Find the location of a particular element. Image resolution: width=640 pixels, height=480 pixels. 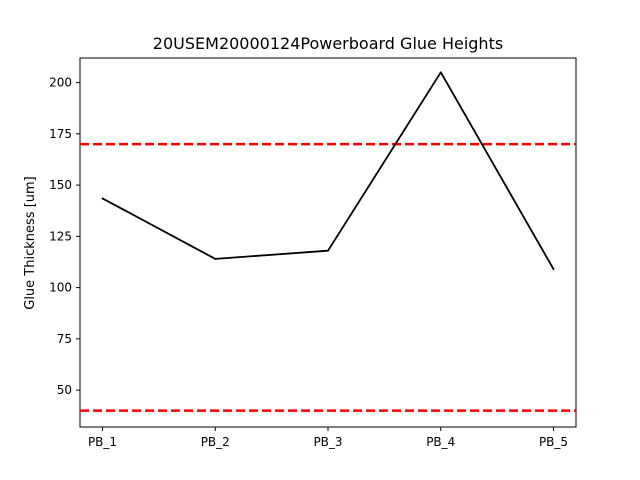

y-tick-label: 150 is located at coordinates (60, 185).